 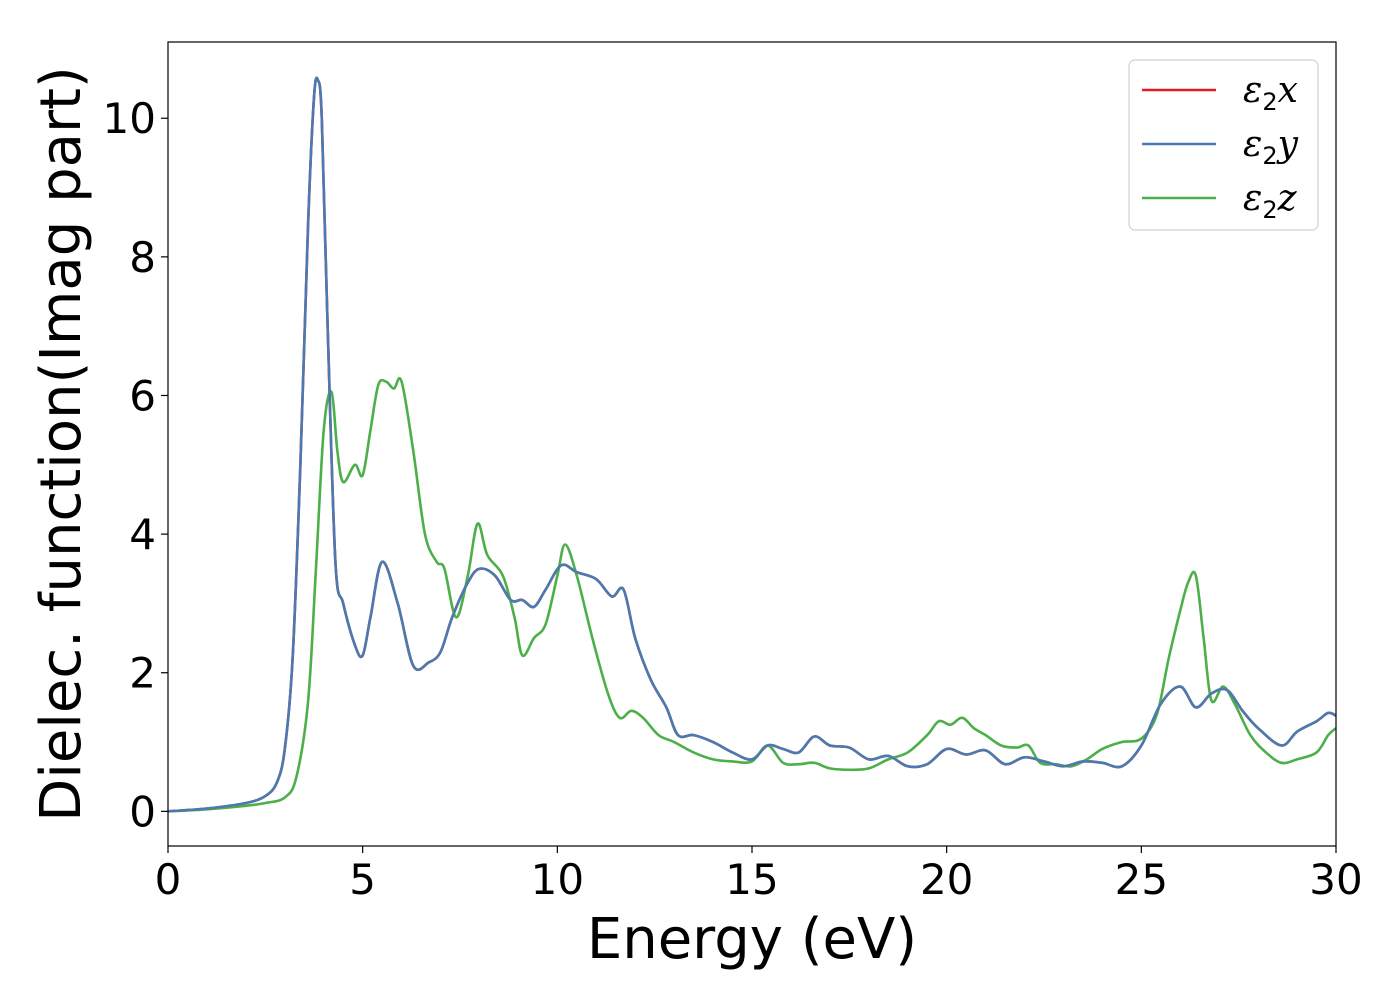 I want to click on y-tick-label: 6, so click(x=142, y=395).